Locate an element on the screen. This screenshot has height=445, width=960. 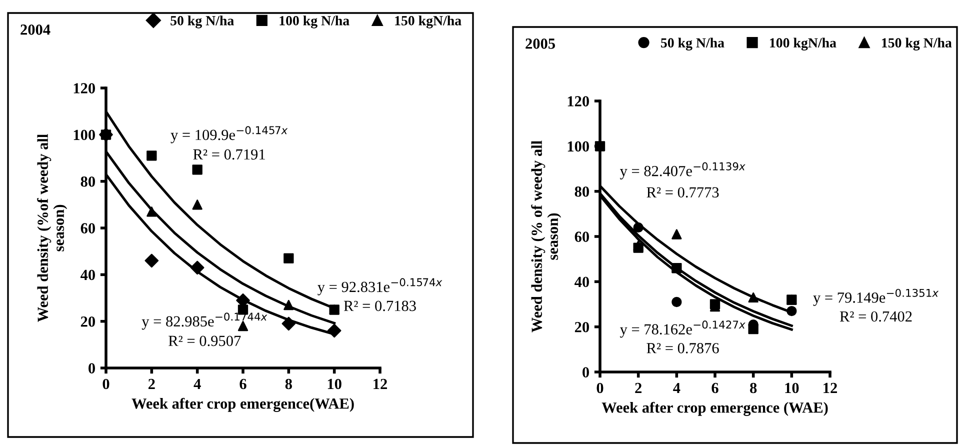
annotation: y = 79.149e$^{−0.1351x}$ is located at coordinates (876, 297).